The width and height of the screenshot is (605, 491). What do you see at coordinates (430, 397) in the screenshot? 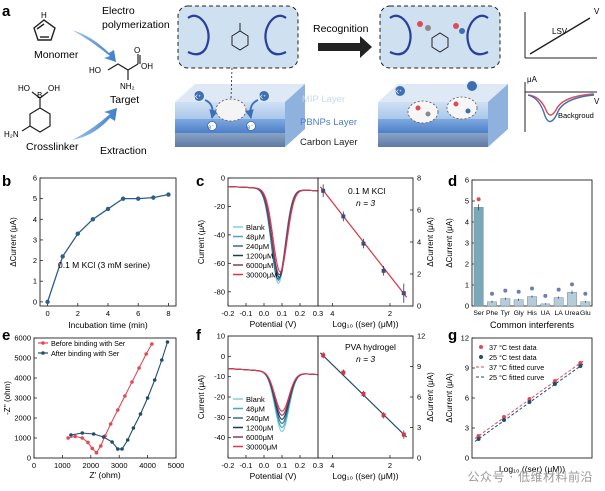
I see `panel-f-lin-ylabel: ΔCurrent (μA)` at bounding box center [430, 397].